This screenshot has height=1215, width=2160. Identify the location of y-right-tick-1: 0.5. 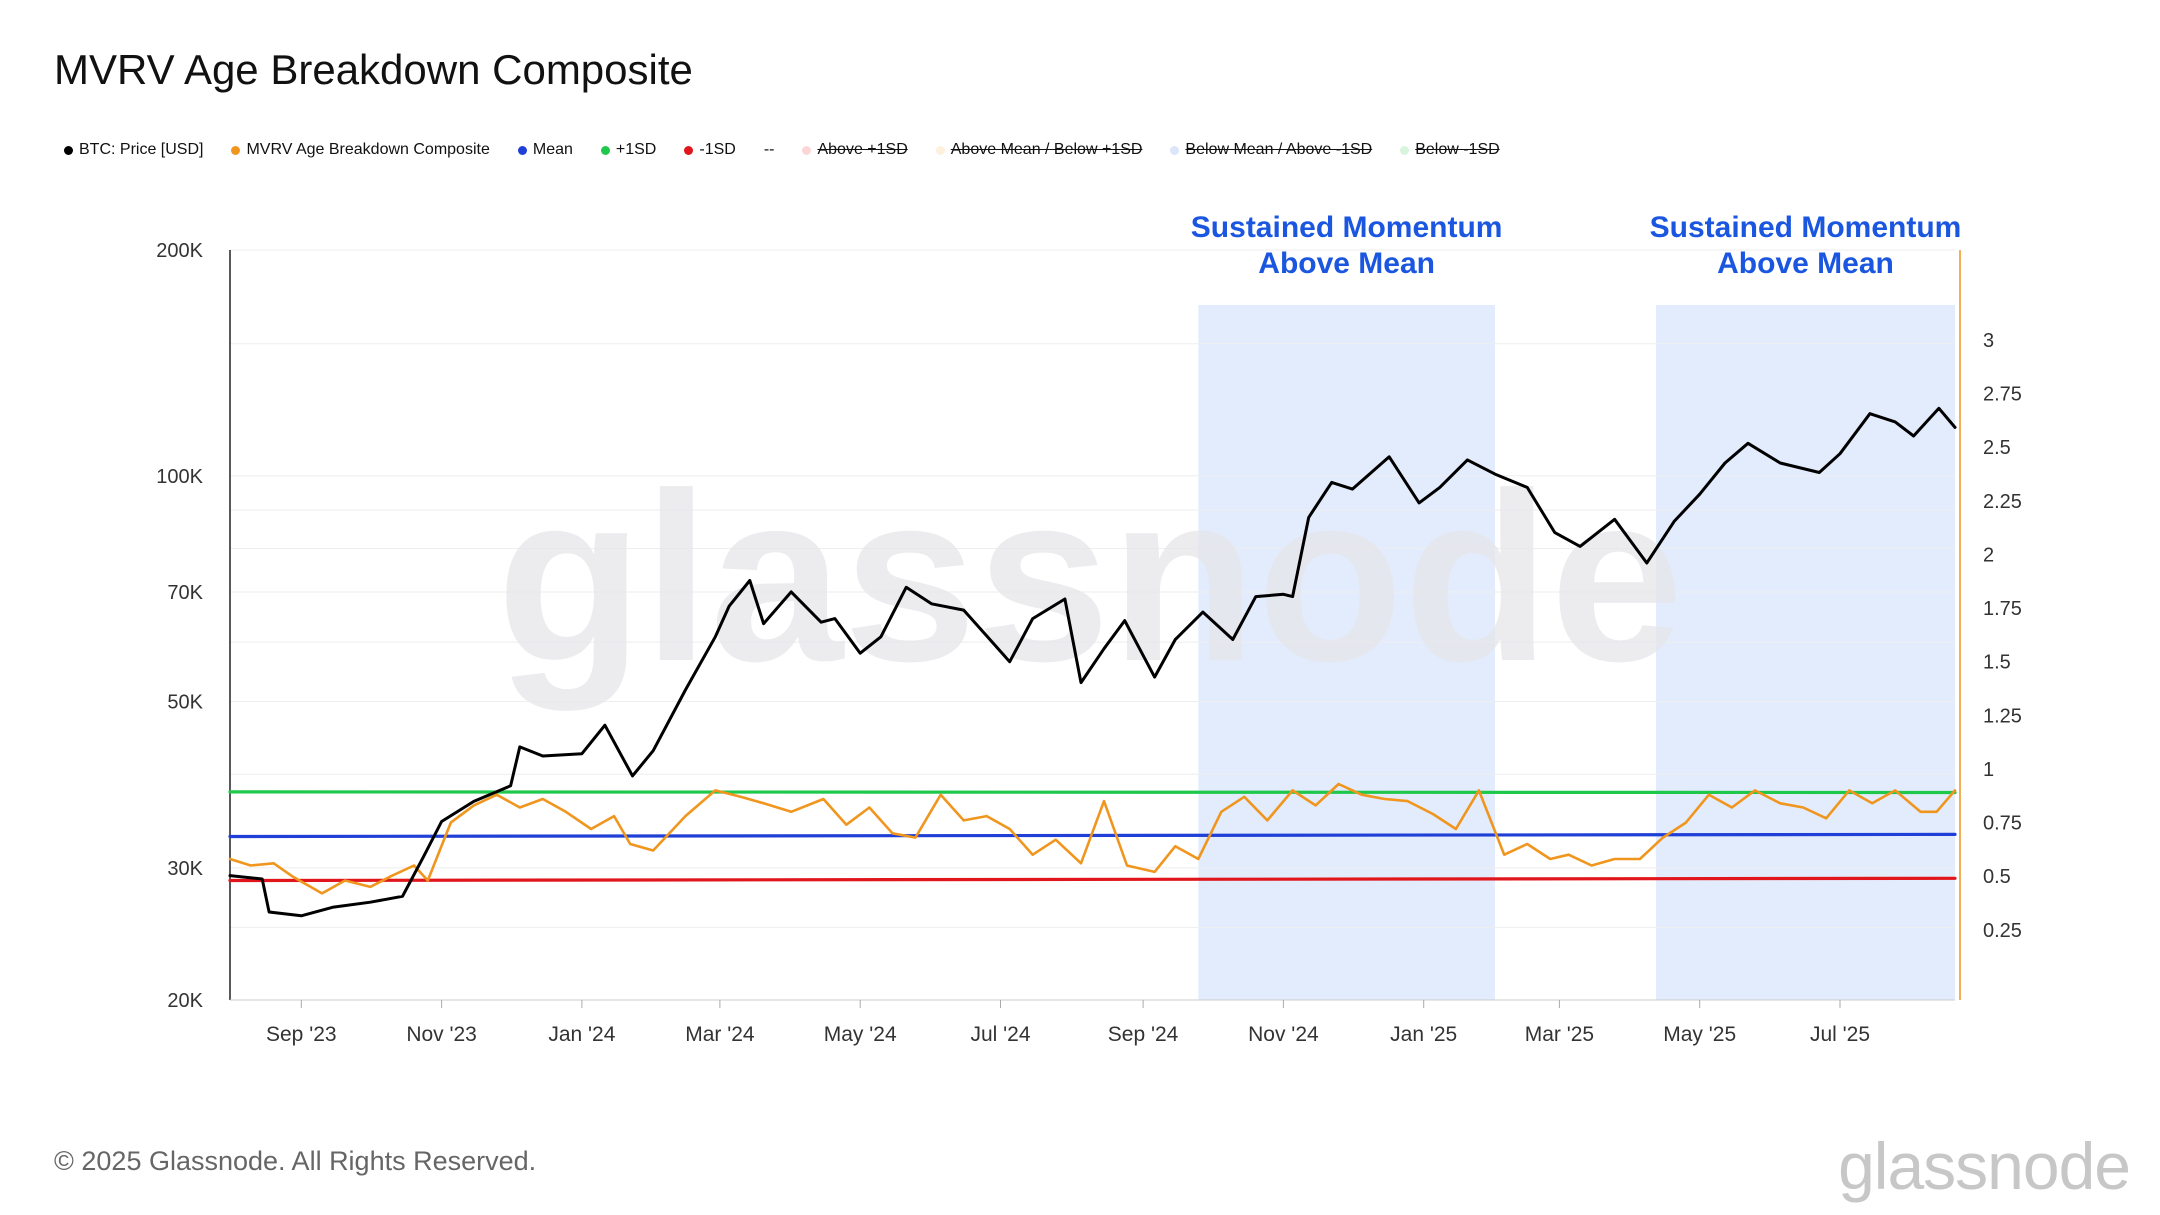
(1997, 877).